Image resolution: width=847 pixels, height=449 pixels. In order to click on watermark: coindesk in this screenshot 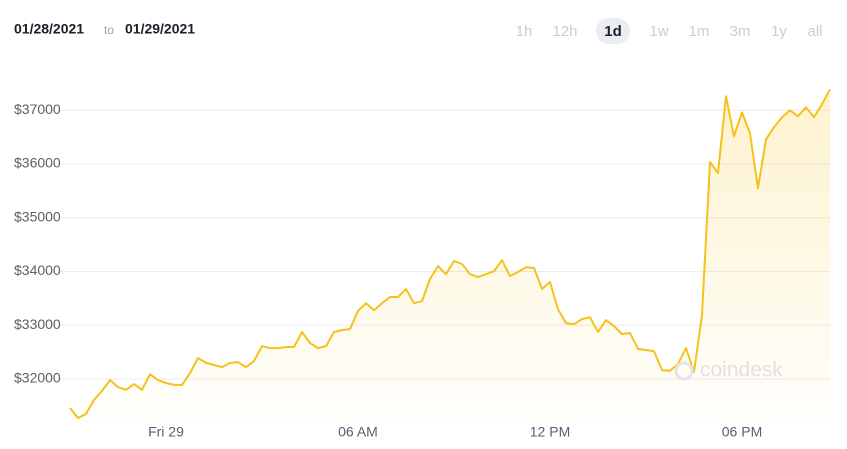, I will do `click(728, 370)`.